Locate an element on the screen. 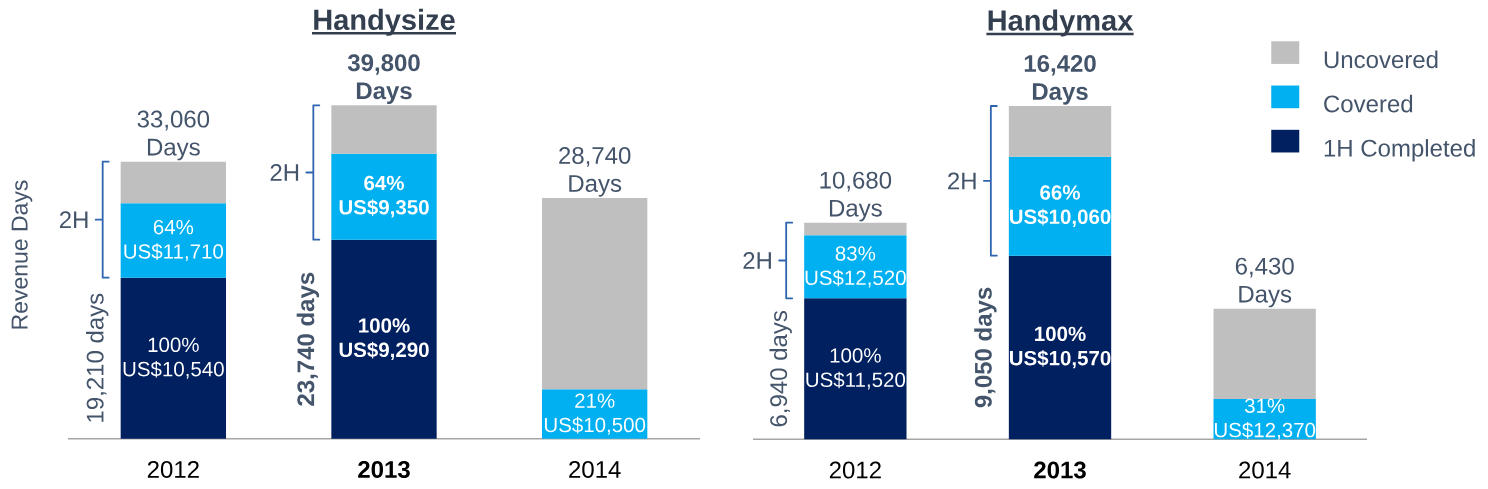 This screenshot has width=1488, height=489. annotation: 6,940 days is located at coordinates (780, 368).